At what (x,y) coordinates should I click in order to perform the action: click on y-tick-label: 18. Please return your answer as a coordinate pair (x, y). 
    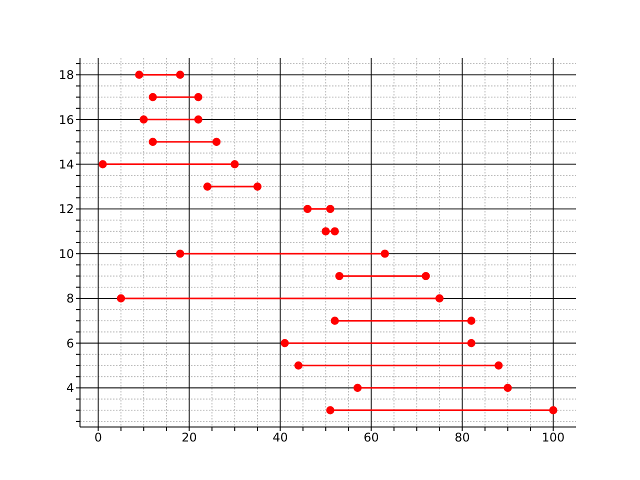
    Looking at the image, I should click on (66, 75).